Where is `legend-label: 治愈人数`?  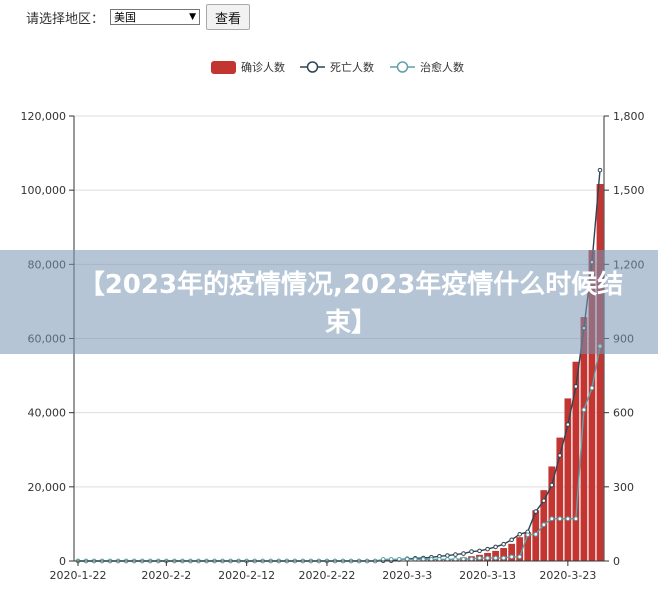 legend-label: 治愈人数 is located at coordinates (442, 67).